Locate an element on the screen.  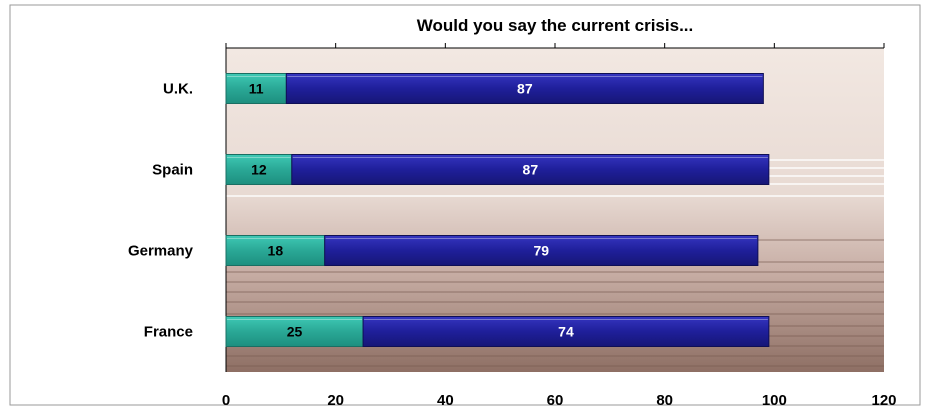
bar-value-label: 12 is located at coordinates (259, 170).